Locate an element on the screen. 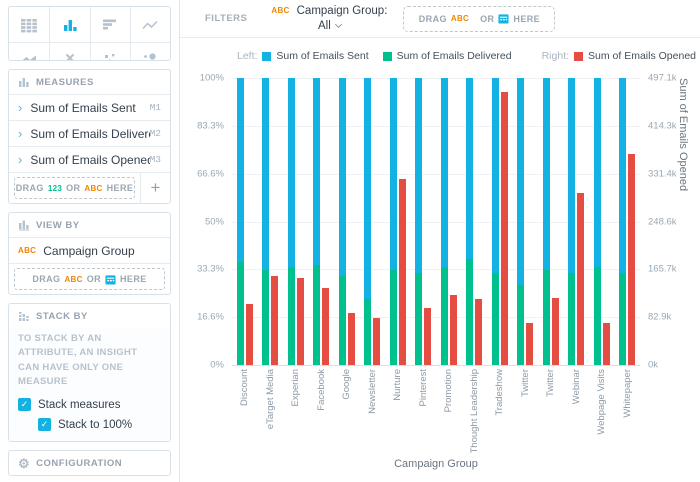  configuration-header: ⚙ CONFIGURATION is located at coordinates (89, 463).